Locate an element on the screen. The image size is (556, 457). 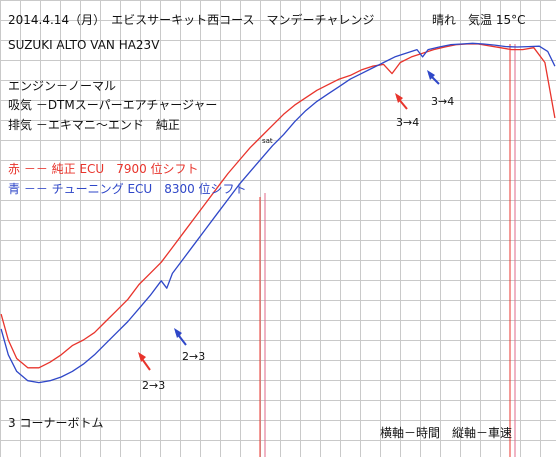
spec-intake: 吸気 －DTMスーパーエアチャージャー is located at coordinates (112, 104).